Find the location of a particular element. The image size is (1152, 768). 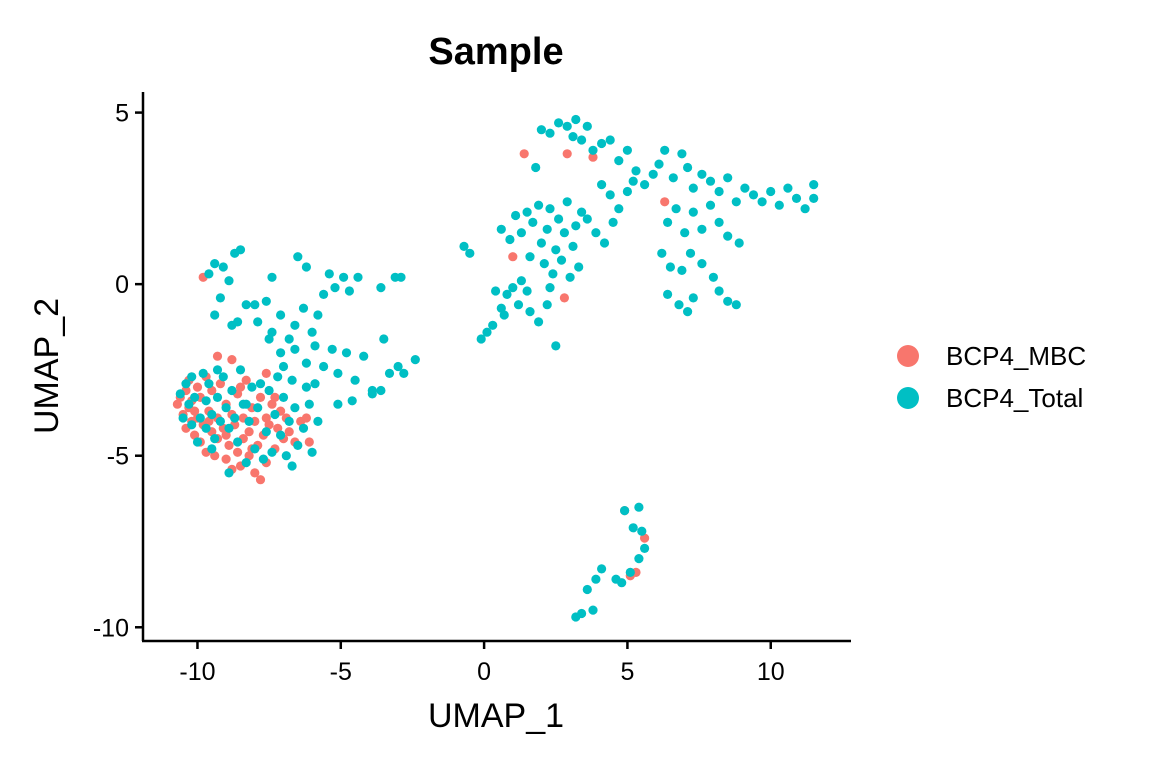

legend: BCP4_MBC BCP4_Total is located at coordinates (991, 377).